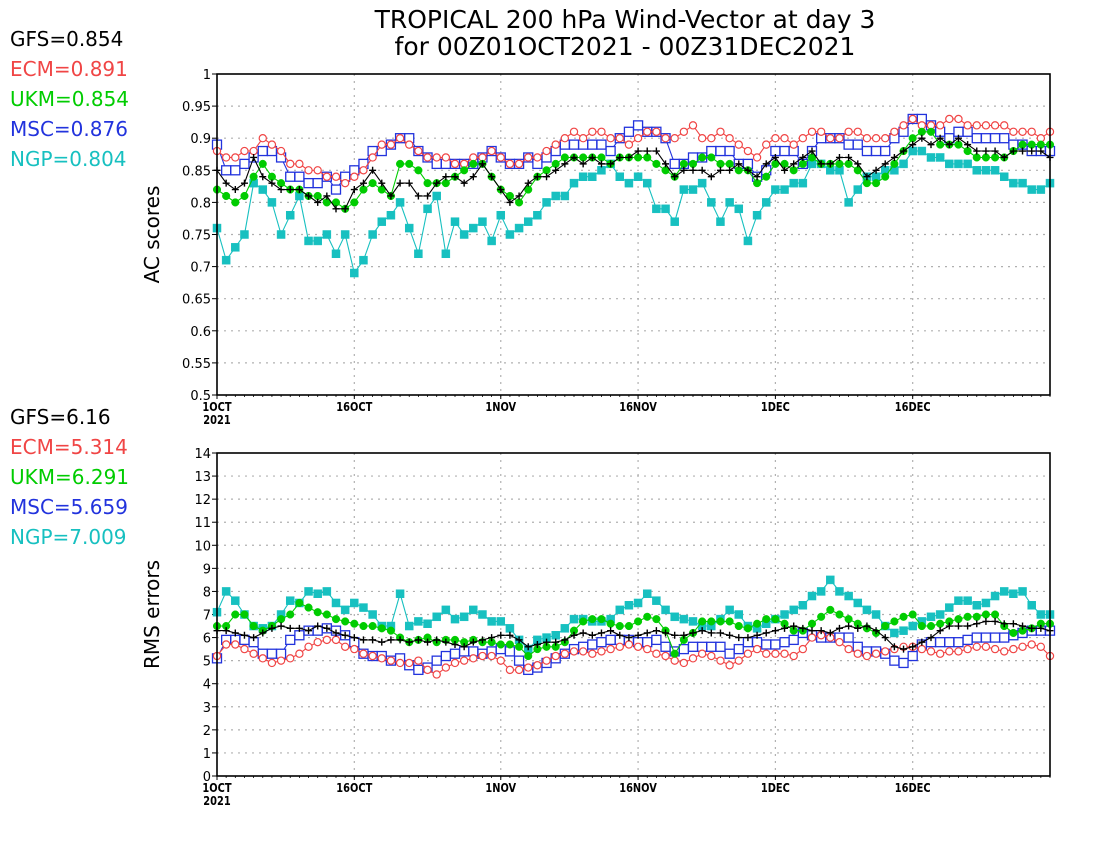 The height and width of the screenshot is (850, 1100). What do you see at coordinates (207, 708) in the screenshot?
I see `y-tick-label: 3` at bounding box center [207, 708].